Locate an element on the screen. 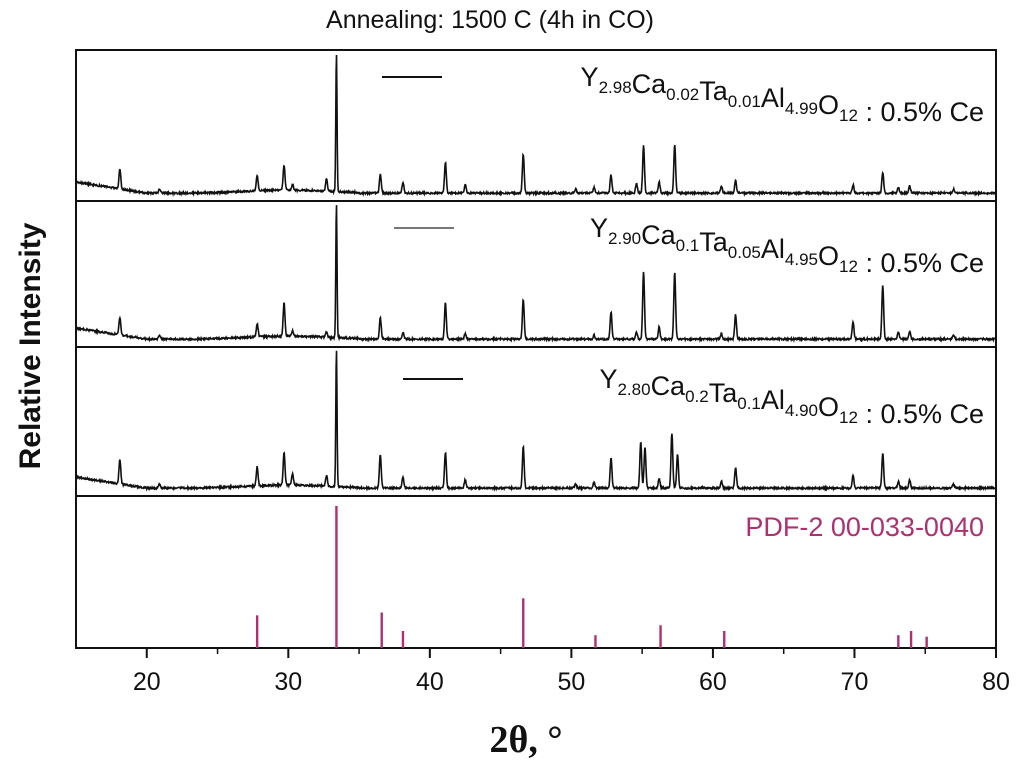 The image size is (1024, 768). legend-label: Y2.80Ca0.2Ta0.1Al4.90O12 : 0.5% Ce is located at coordinates (791, 396).